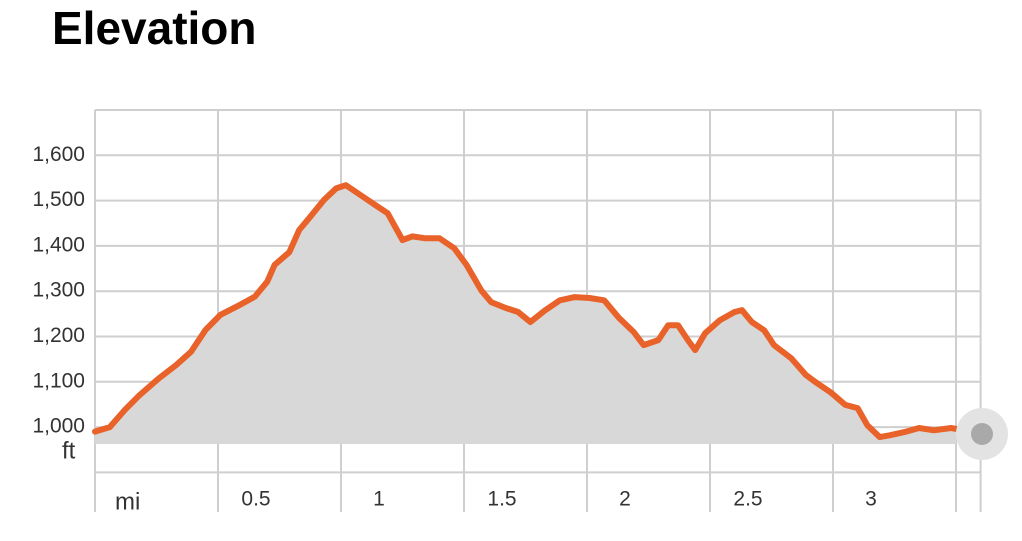  I want to click on y-tick-label: 1,000, so click(58, 426).